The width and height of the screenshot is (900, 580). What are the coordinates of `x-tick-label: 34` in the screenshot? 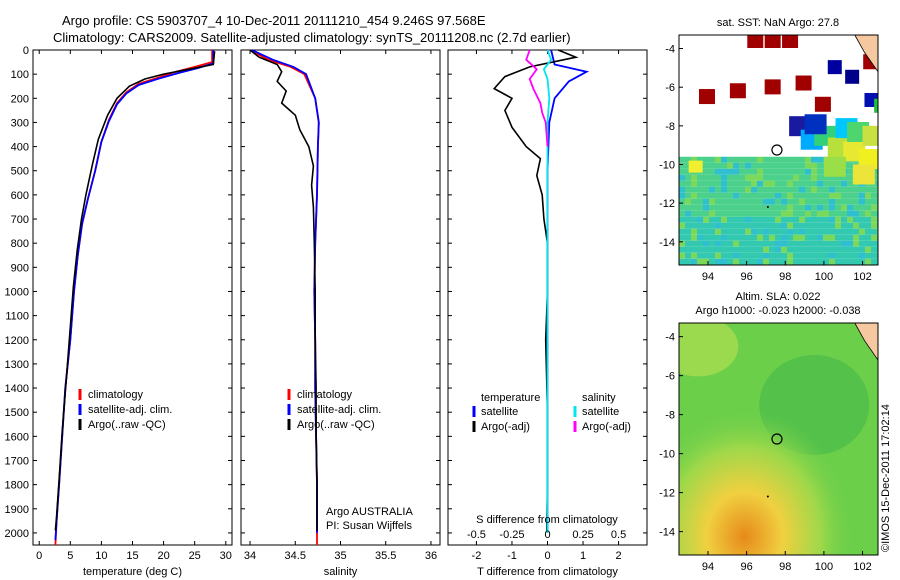 It's located at (250, 556).